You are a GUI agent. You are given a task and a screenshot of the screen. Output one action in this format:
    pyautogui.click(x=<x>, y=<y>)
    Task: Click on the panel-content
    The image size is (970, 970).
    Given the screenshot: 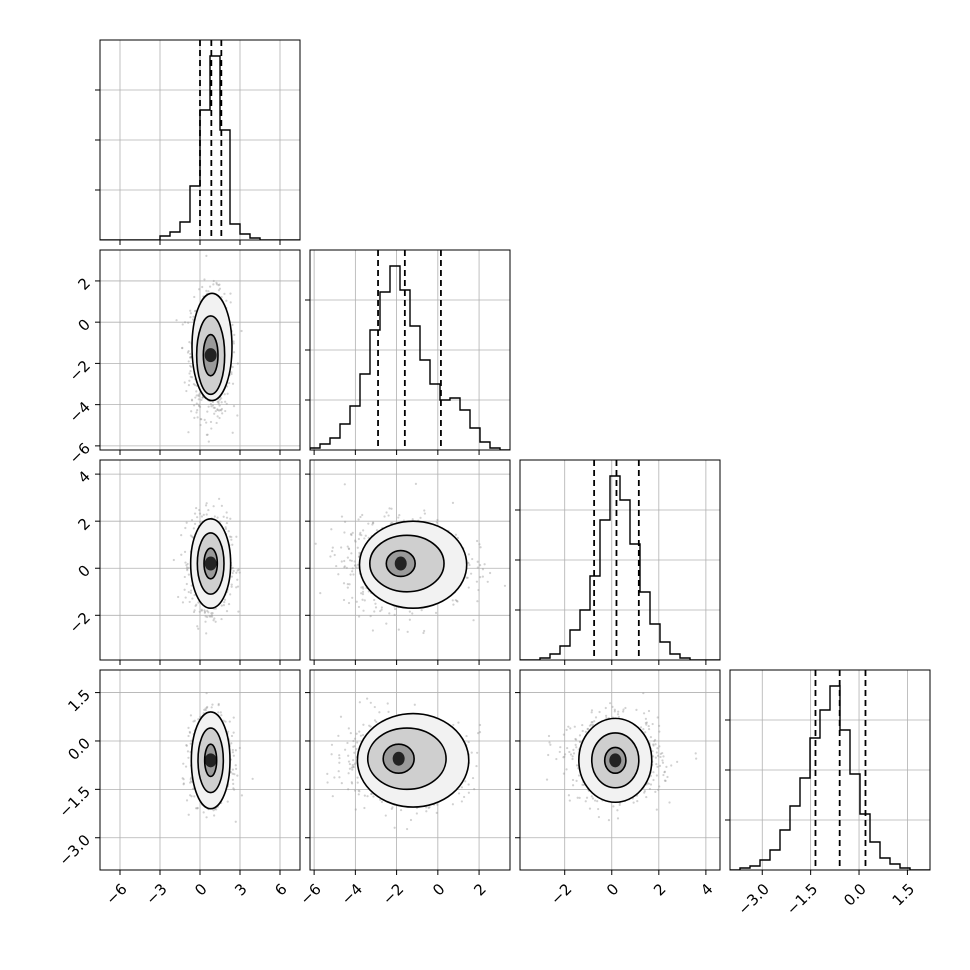 What is the action you would take?
    pyautogui.click(x=410, y=350)
    